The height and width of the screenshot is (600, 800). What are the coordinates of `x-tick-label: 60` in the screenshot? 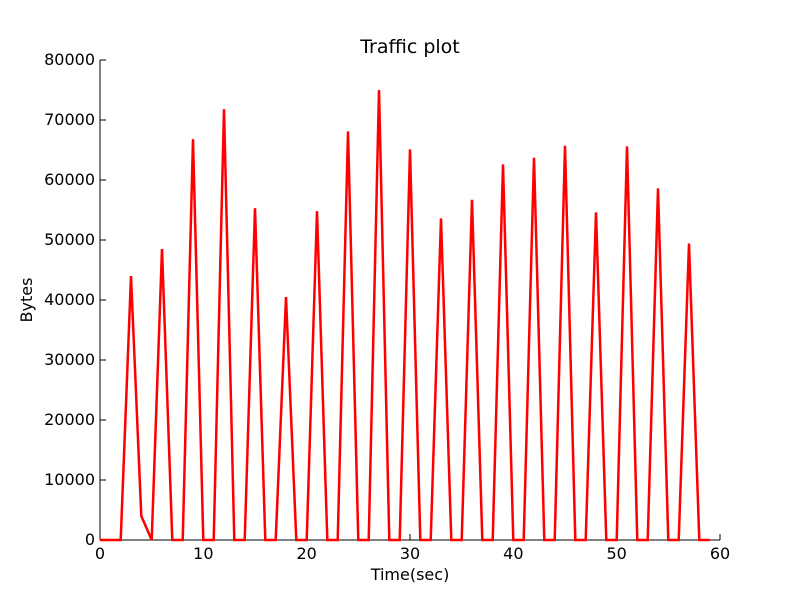 It's located at (720, 553).